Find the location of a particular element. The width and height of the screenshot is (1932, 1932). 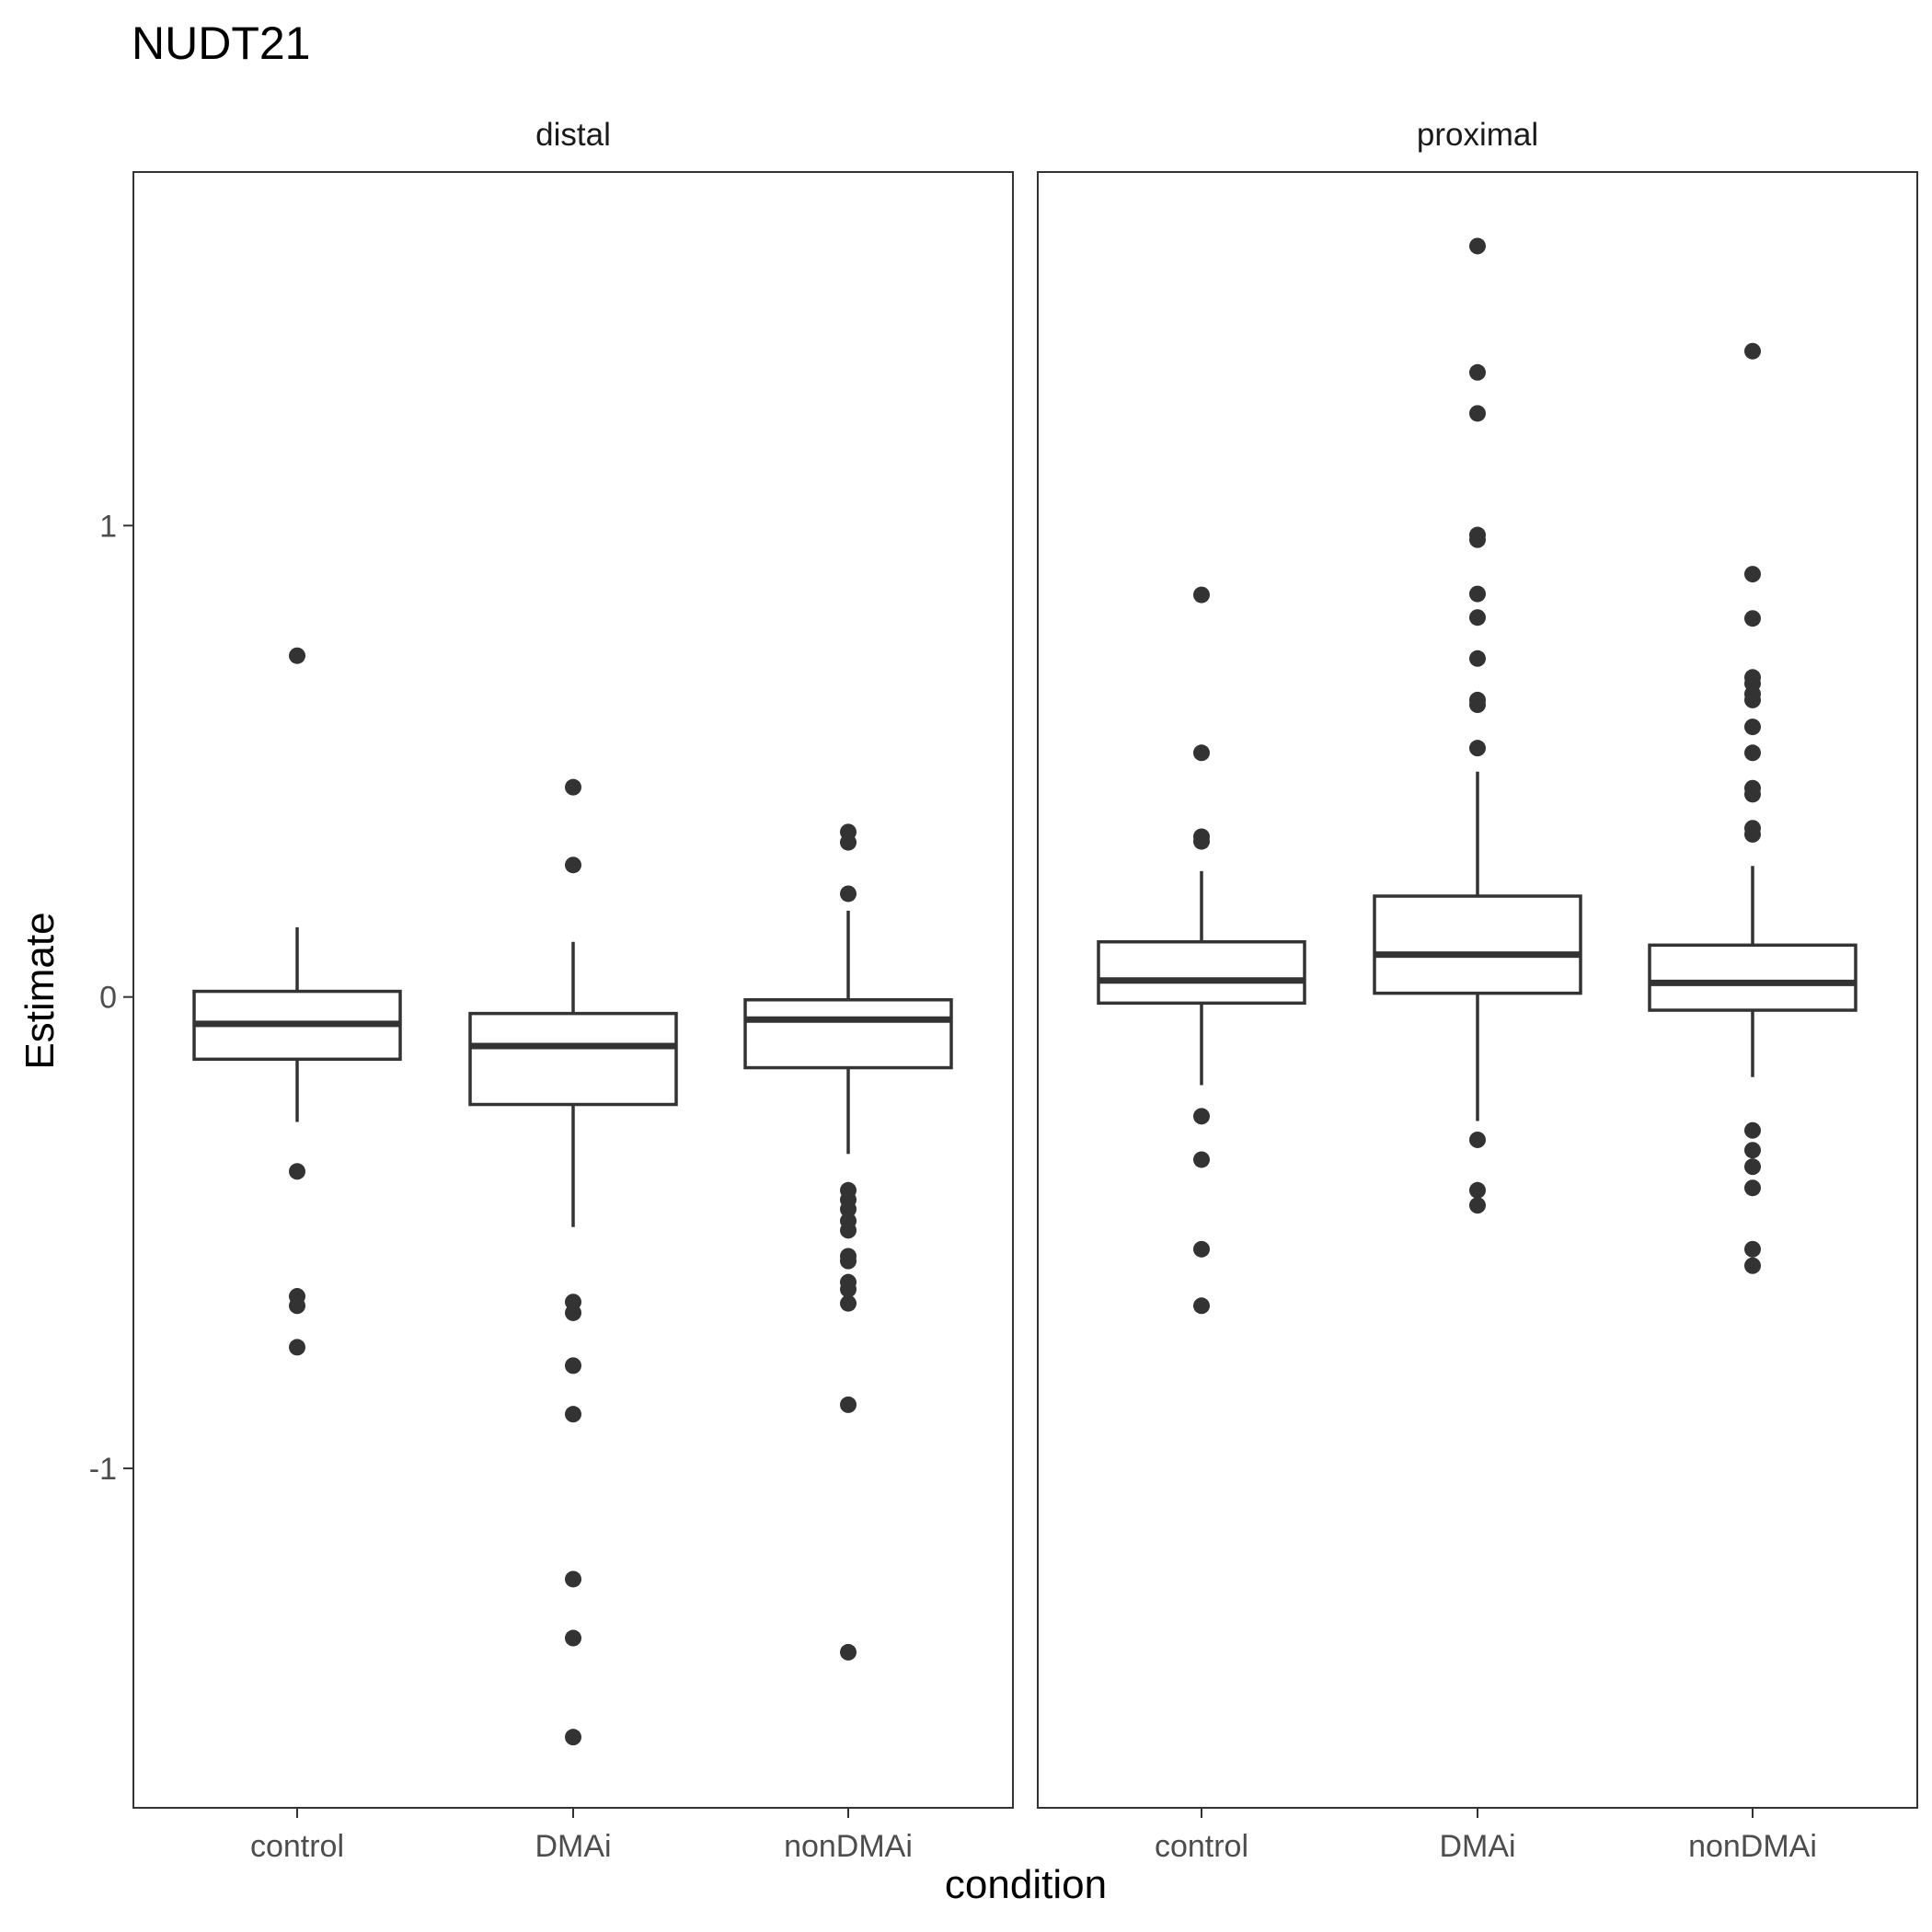

strip-label-proximal: proximal is located at coordinates (1477, 135).